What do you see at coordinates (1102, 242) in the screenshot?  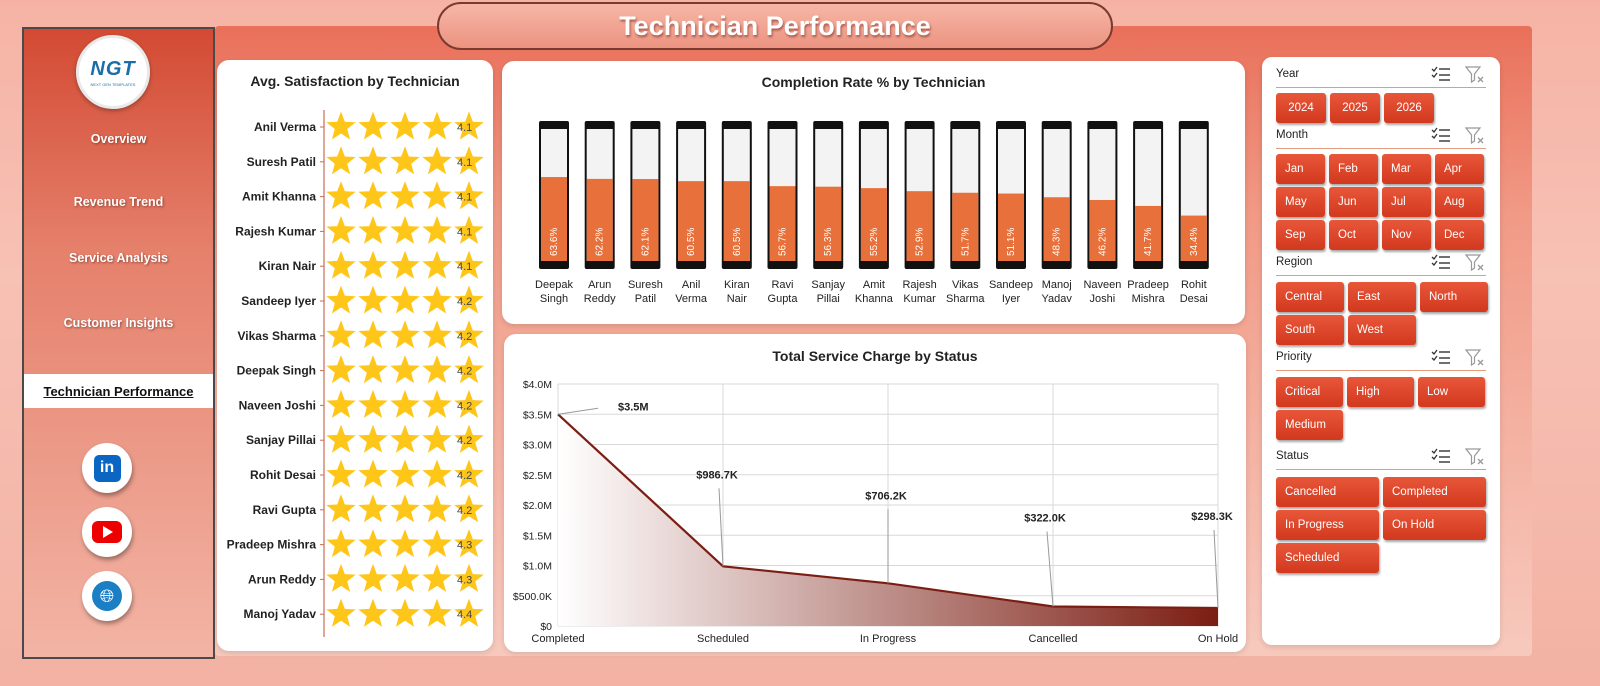 I see `completion-value-label: 46.2%` at bounding box center [1102, 242].